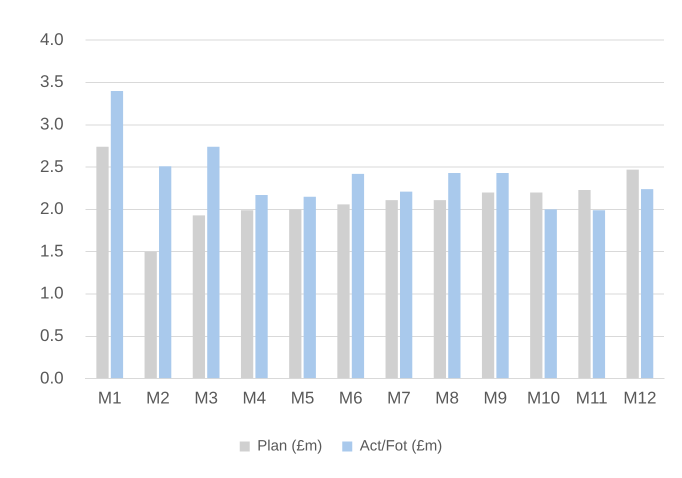  I want to click on x-tick-label: M6, so click(350, 398).